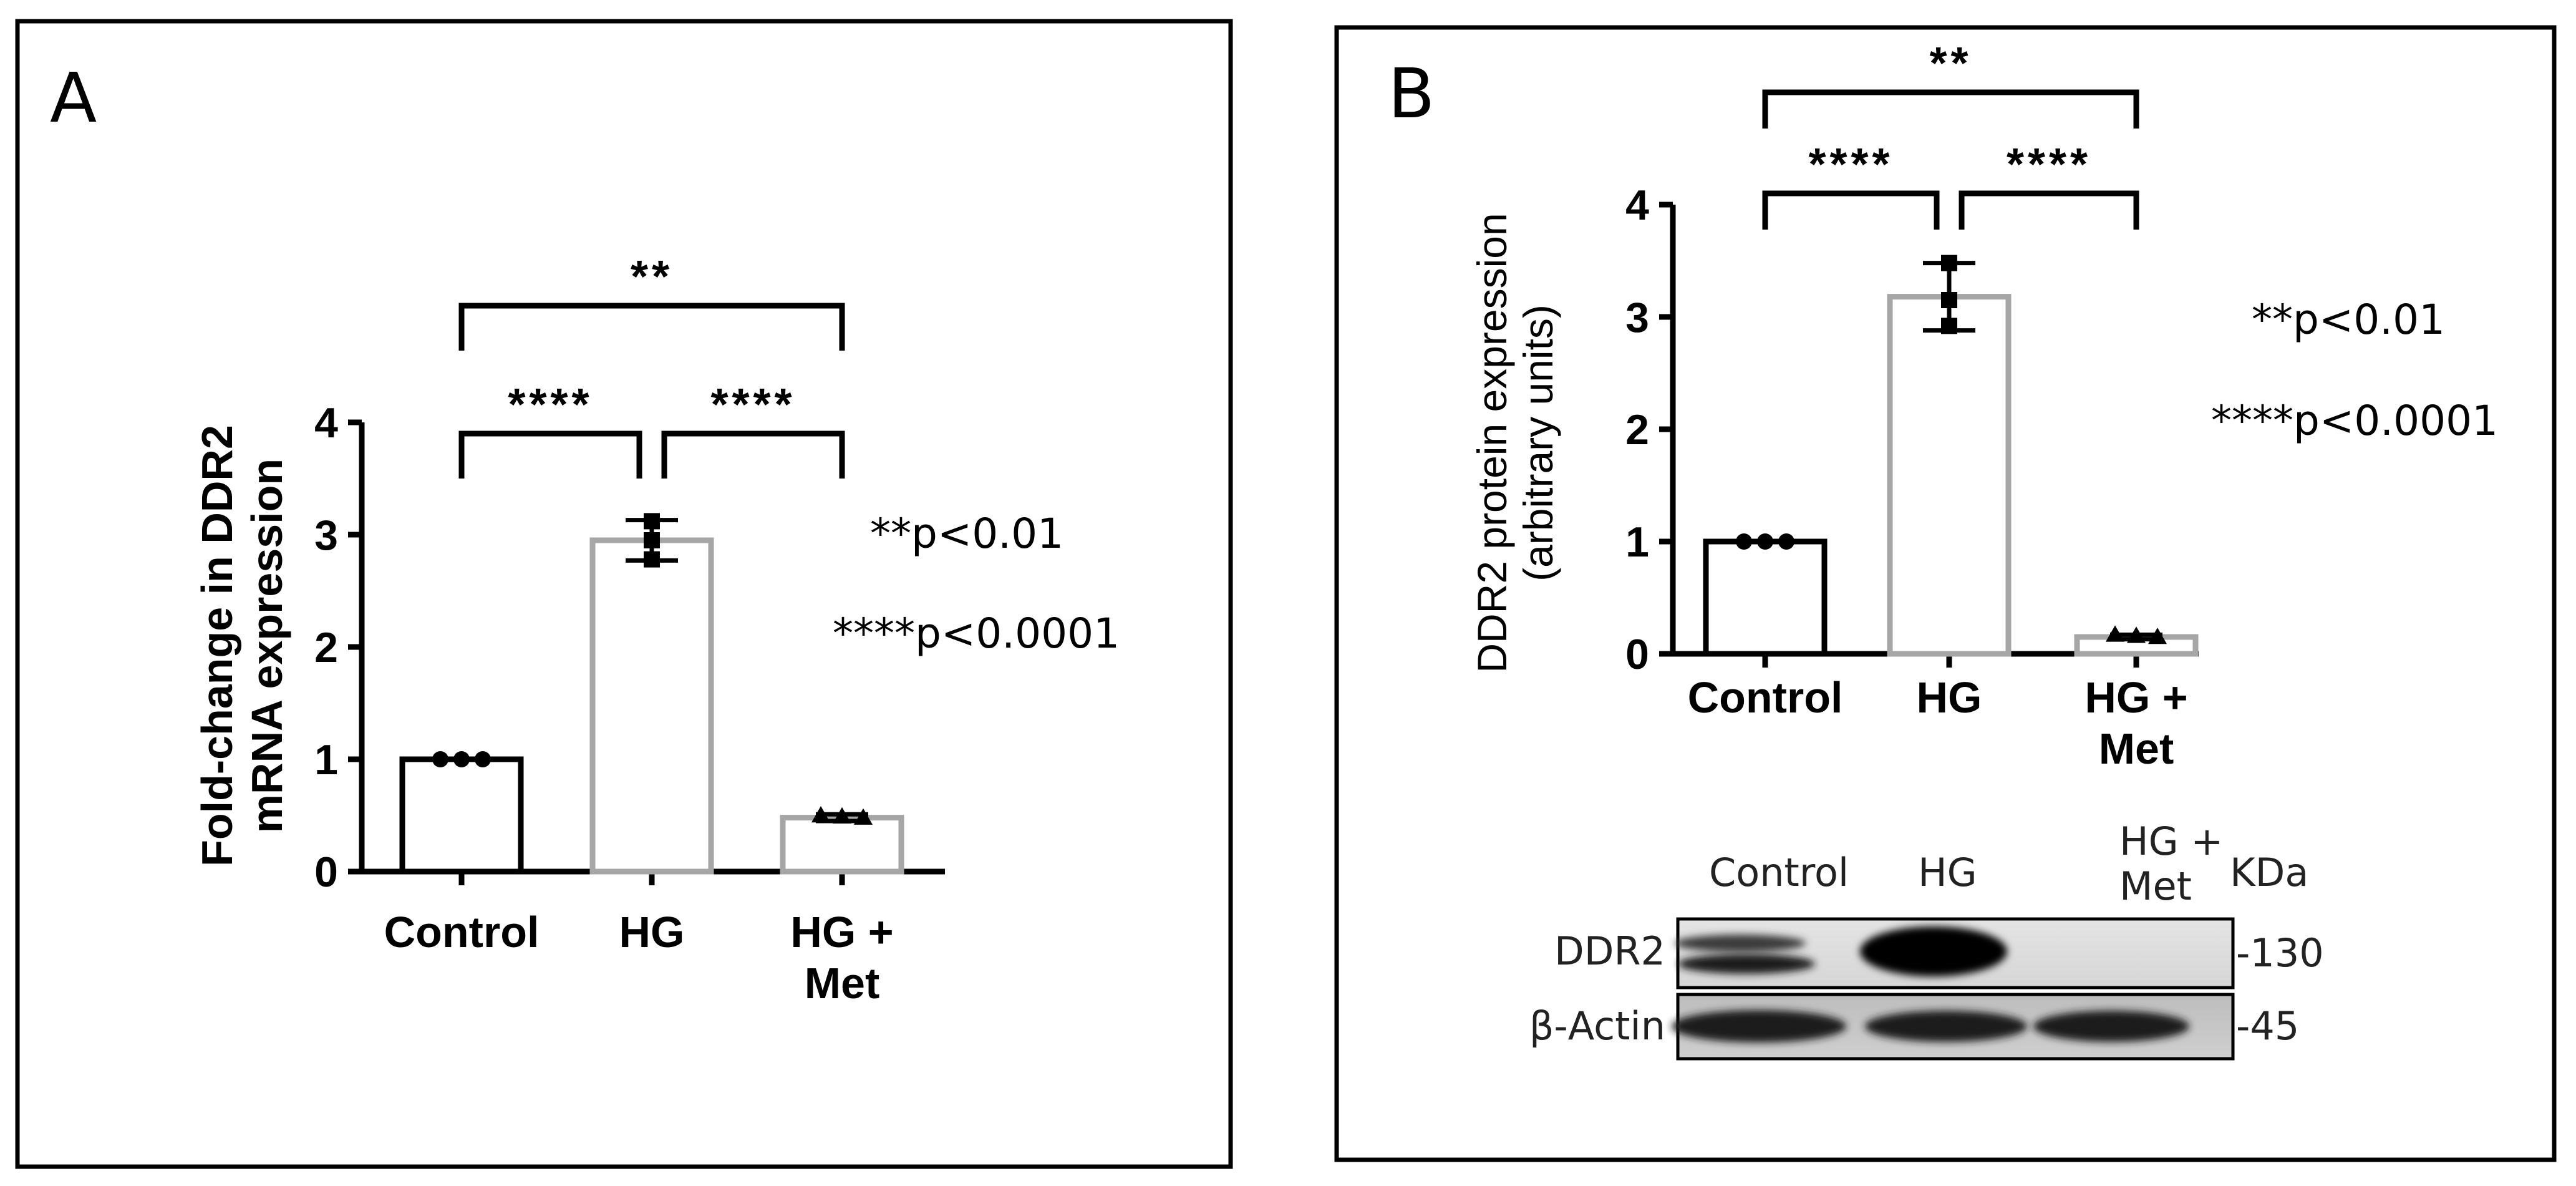 Image resolution: width=2576 pixels, height=1186 pixels. Describe the element at coordinates (242, 646) in the screenshot. I see `chart-a-y-axis-label: Fold-change in DDR2mRNA expression` at that location.